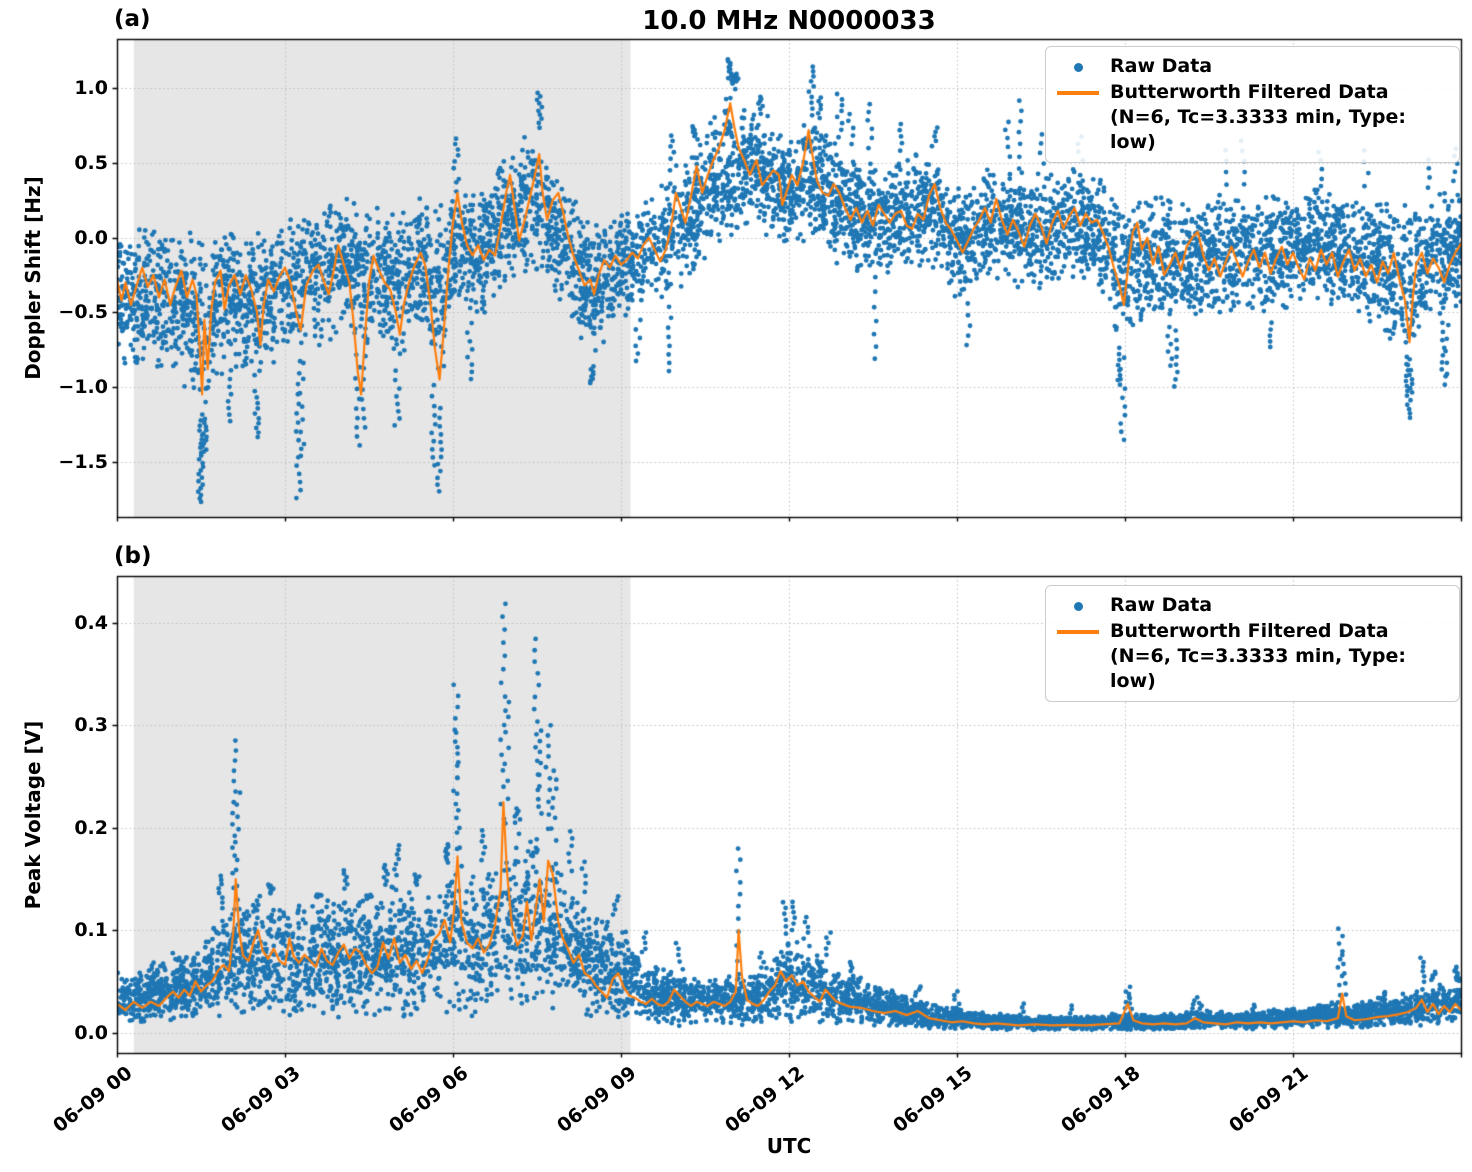 The height and width of the screenshot is (1172, 1472). What do you see at coordinates (91, 930) in the screenshot?
I see `y-tick-label: 0.1` at bounding box center [91, 930].